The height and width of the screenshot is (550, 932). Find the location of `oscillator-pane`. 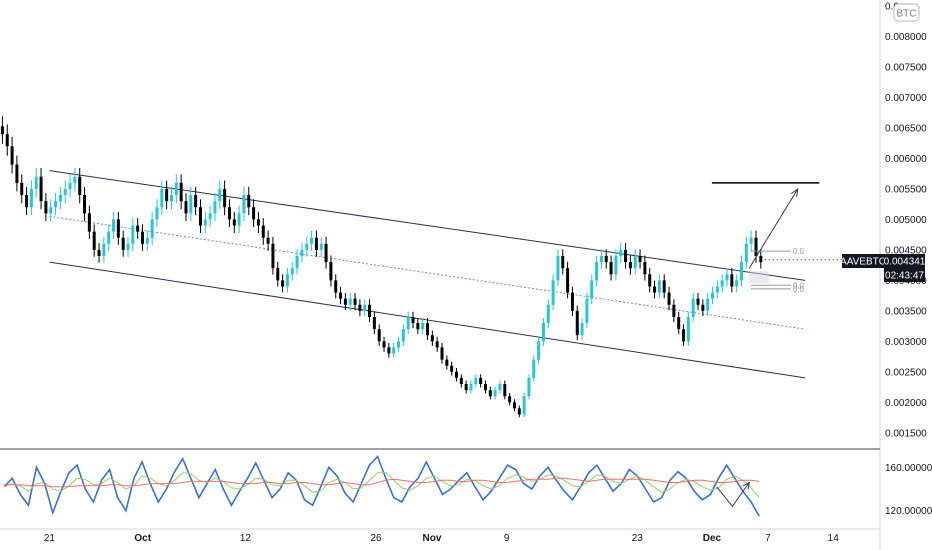

oscillator-pane is located at coordinates (381, 486).